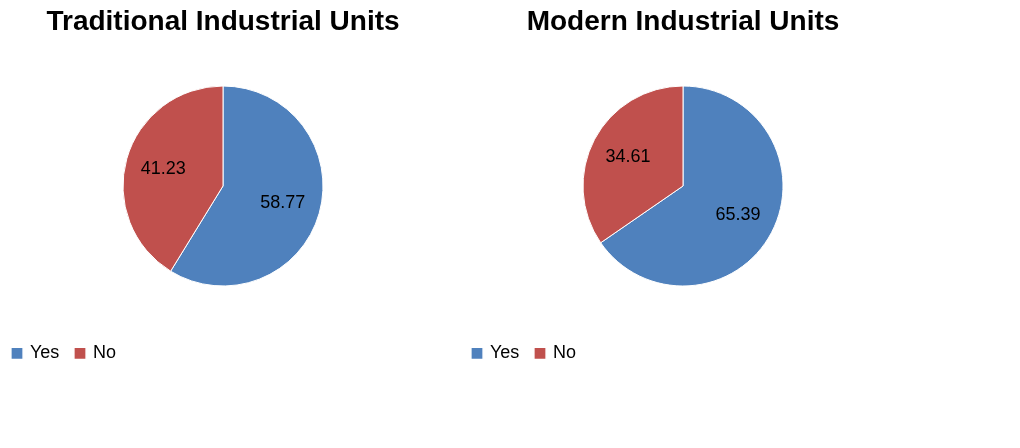 The height and width of the screenshot is (448, 1020). What do you see at coordinates (683, 20) in the screenshot?
I see `chart-title: Modern Industrial Units` at bounding box center [683, 20].